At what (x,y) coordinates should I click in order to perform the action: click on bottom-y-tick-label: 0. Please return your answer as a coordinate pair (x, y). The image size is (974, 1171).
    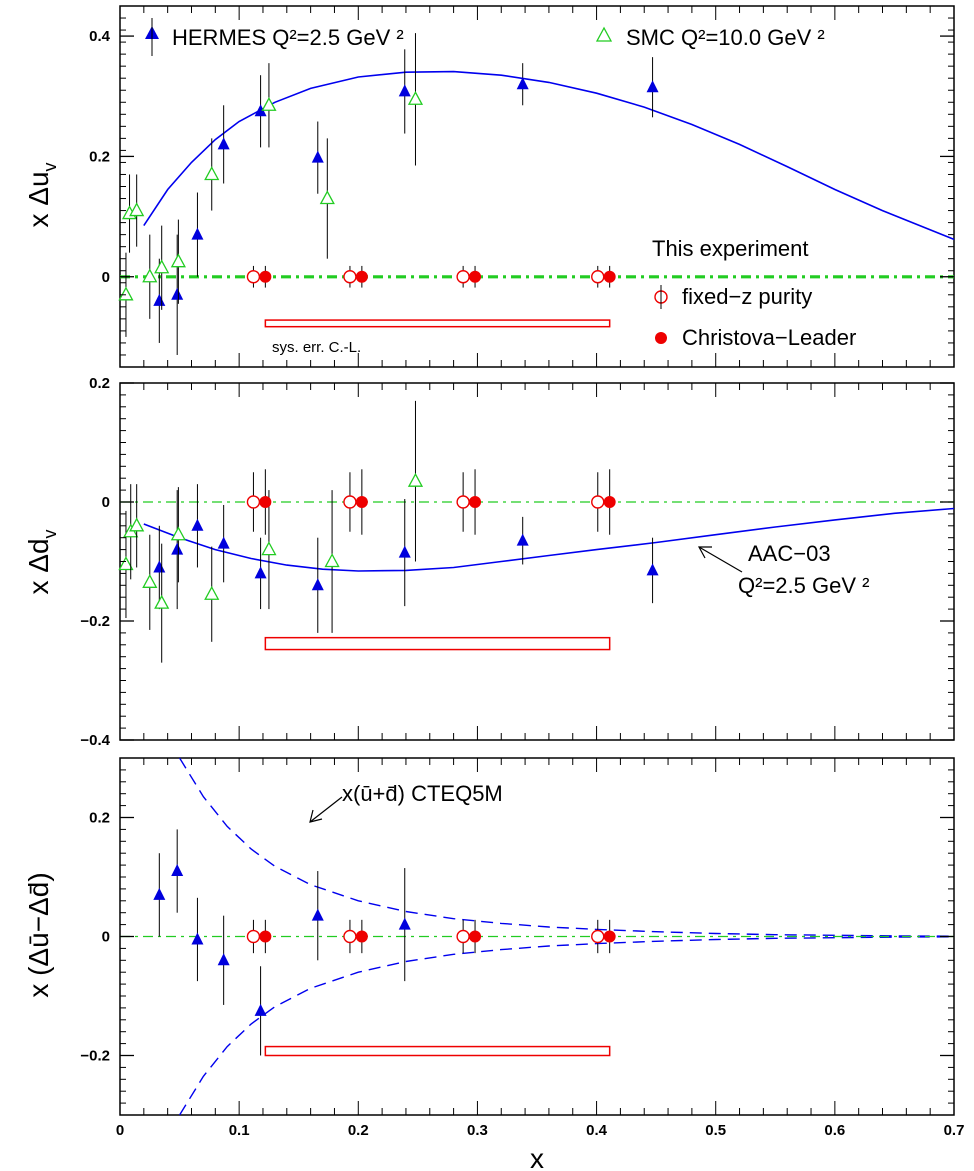
    Looking at the image, I should click on (106, 937).